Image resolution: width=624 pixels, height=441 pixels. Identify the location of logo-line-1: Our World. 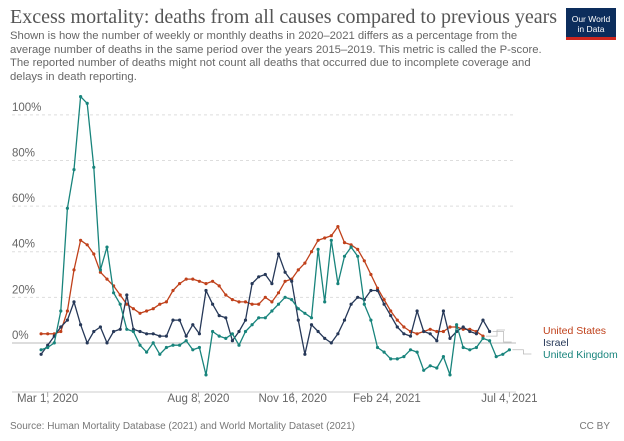
(591, 19).